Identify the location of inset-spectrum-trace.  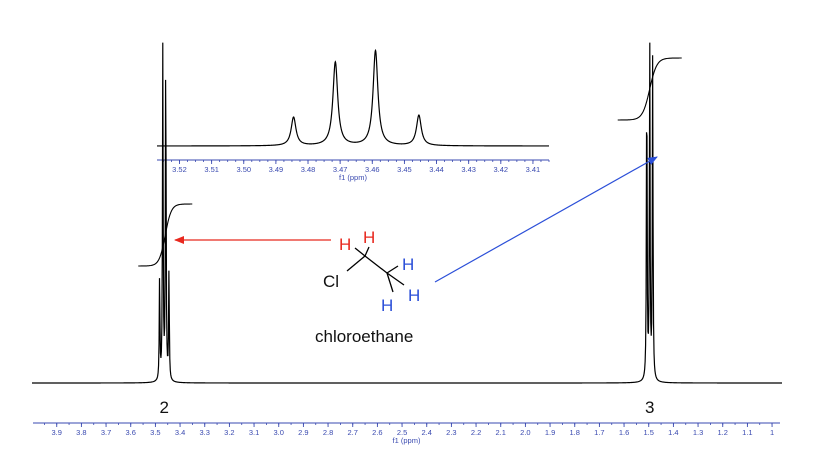
(353, 97).